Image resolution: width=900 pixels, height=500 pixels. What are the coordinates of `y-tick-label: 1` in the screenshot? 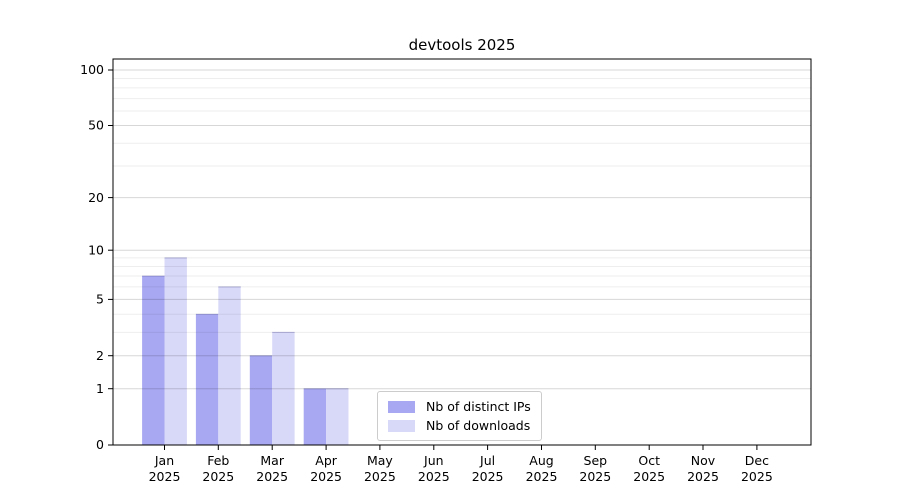 It's located at (100, 388).